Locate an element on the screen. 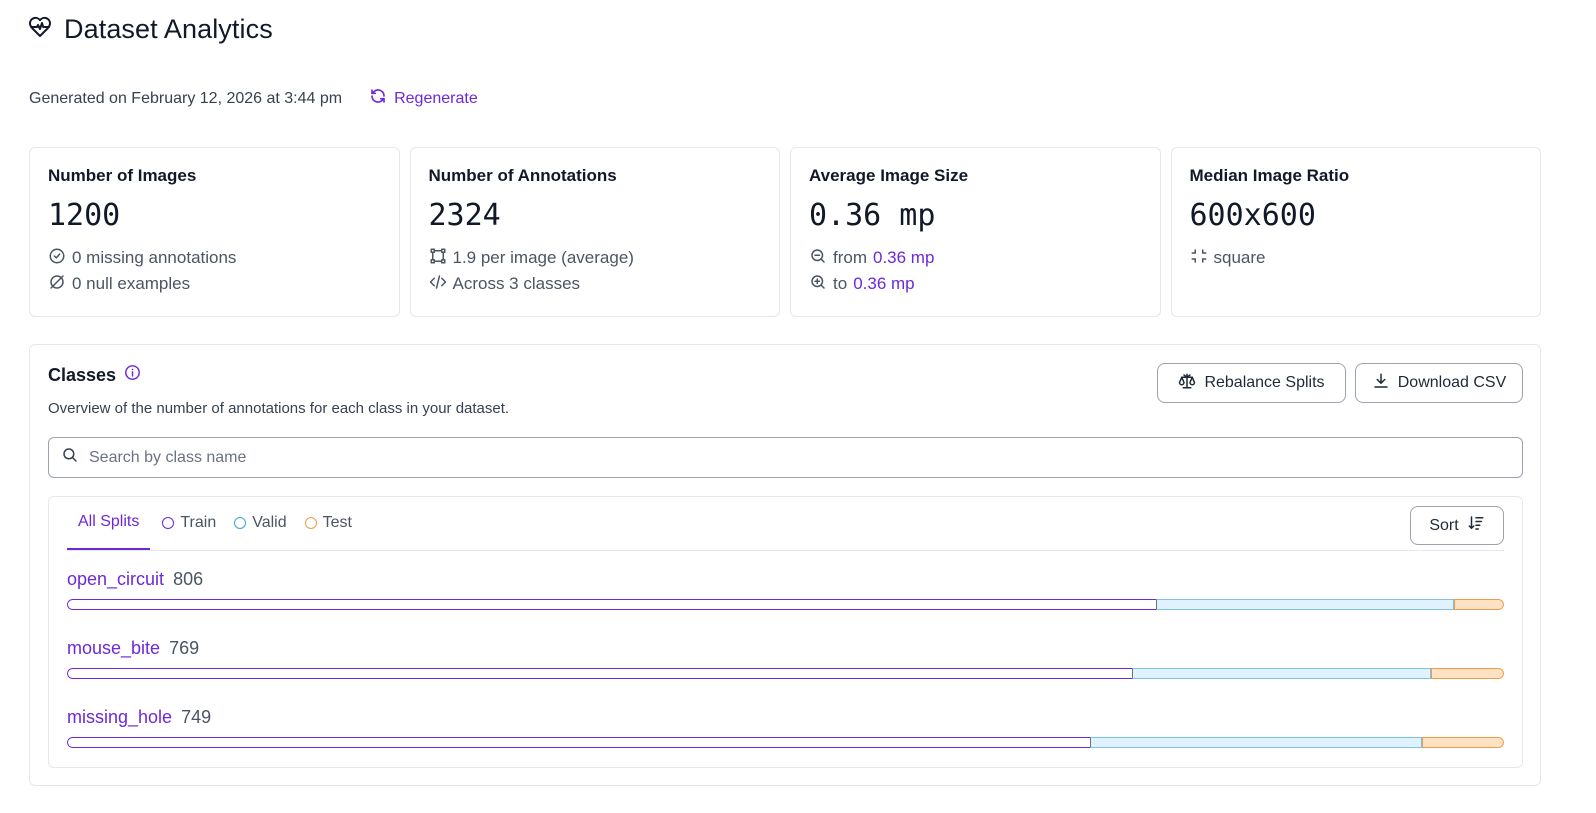  class-row: open_circuit 806 is located at coordinates (785, 589).